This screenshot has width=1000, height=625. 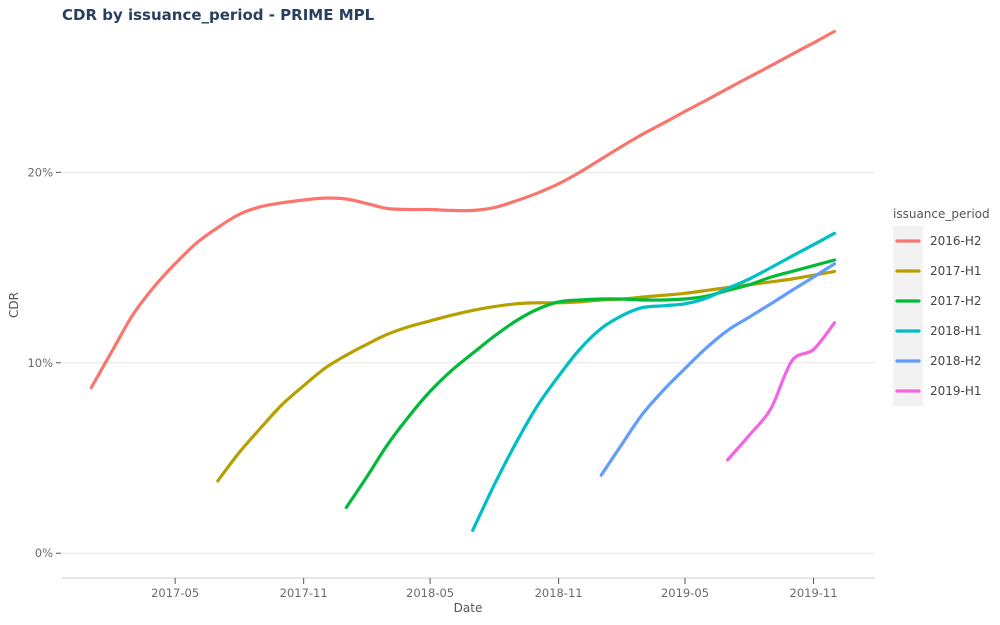 What do you see at coordinates (781, 391) in the screenshot?
I see `series-line-2019-H1` at bounding box center [781, 391].